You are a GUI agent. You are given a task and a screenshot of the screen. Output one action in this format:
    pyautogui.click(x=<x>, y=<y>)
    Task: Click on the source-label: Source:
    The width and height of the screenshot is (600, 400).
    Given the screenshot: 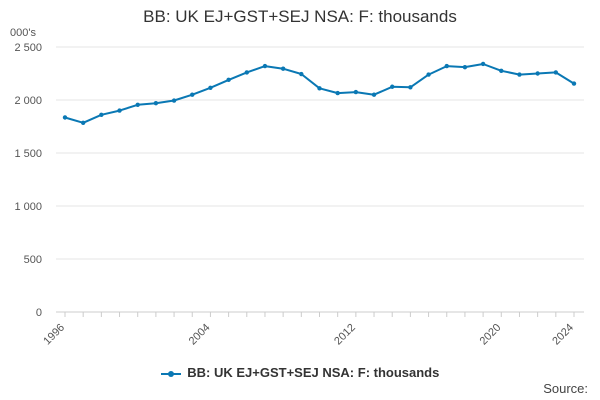 What is the action you would take?
    pyautogui.click(x=565, y=388)
    